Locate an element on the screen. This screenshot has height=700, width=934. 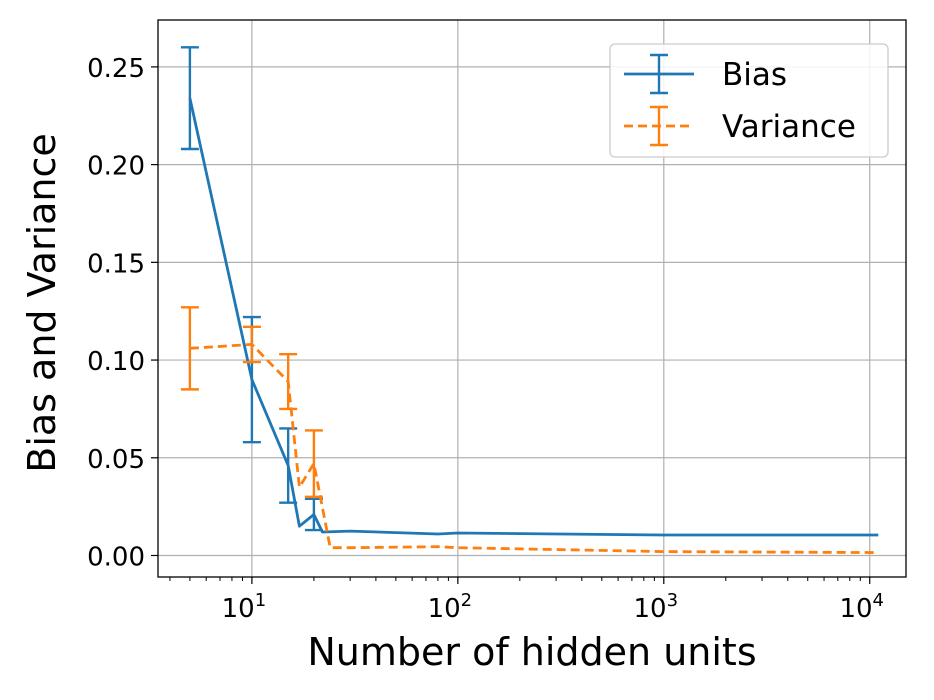
legend-box is located at coordinates (749, 100).